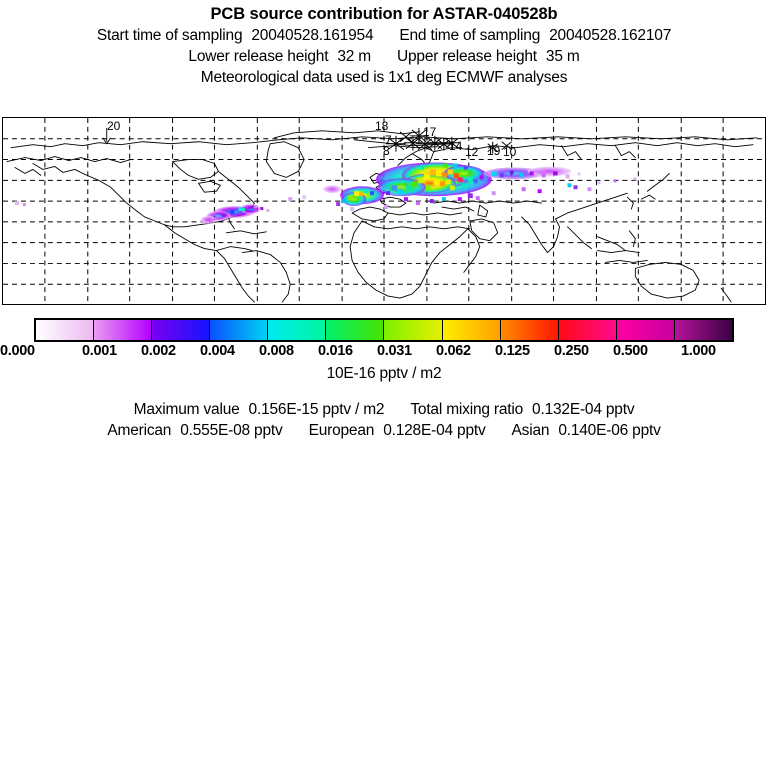 The image size is (768, 772). I want to click on trajectory-markers, so click(307, 140).